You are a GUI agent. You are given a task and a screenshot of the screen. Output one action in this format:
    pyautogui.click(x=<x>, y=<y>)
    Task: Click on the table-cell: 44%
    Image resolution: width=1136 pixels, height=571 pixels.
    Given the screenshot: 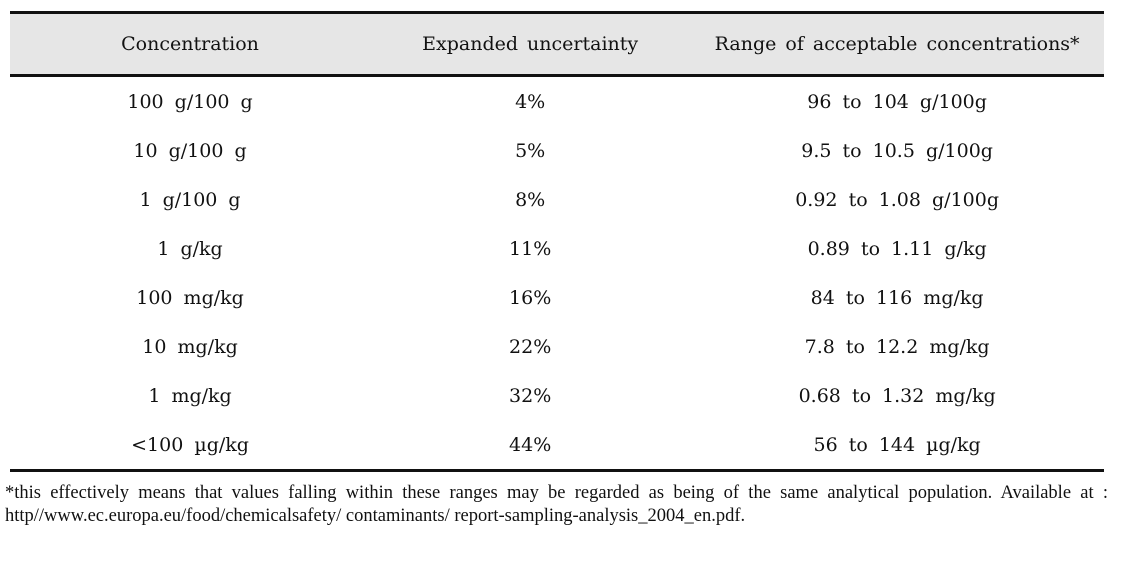 What is the action you would take?
    pyautogui.click(x=530, y=444)
    